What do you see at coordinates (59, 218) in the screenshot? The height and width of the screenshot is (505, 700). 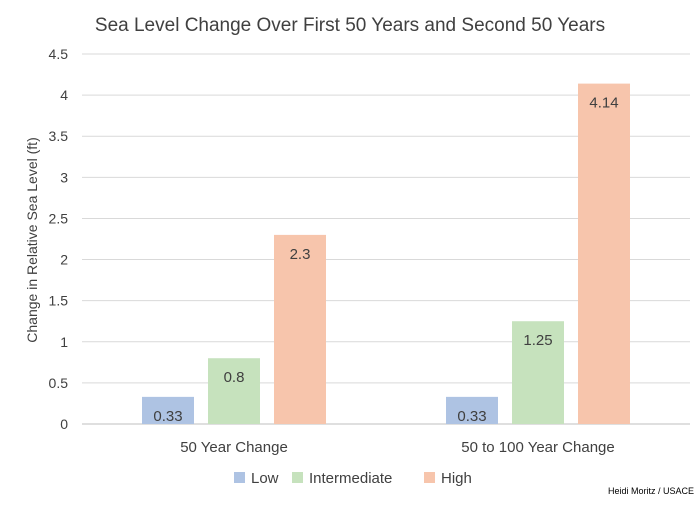 I see `y-tick-label: 2.5` at bounding box center [59, 218].